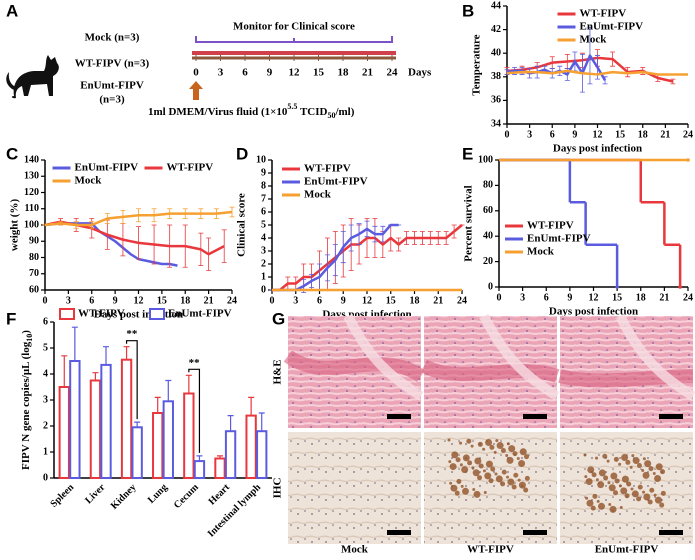  What do you see at coordinates (627, 550) in the screenshot?
I see `column-label: EnUmt-FIPV` at bounding box center [627, 550].